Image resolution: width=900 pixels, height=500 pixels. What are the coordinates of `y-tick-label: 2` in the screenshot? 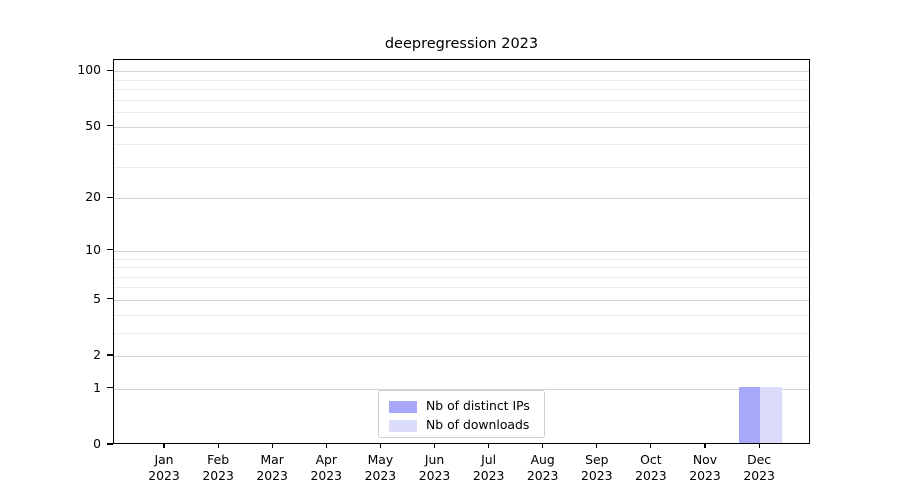 It's located at (97, 354).